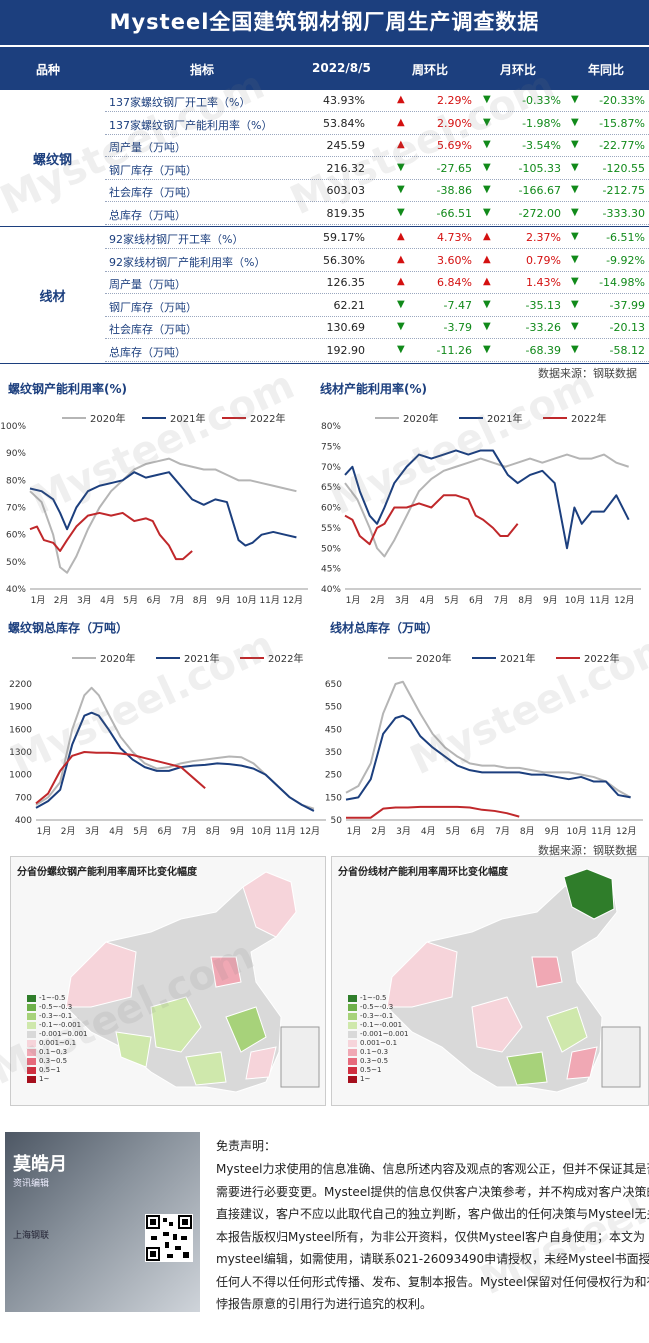  What do you see at coordinates (310, 831) in the screenshot?
I see `x-tick-label: 12月` at bounding box center [310, 831].